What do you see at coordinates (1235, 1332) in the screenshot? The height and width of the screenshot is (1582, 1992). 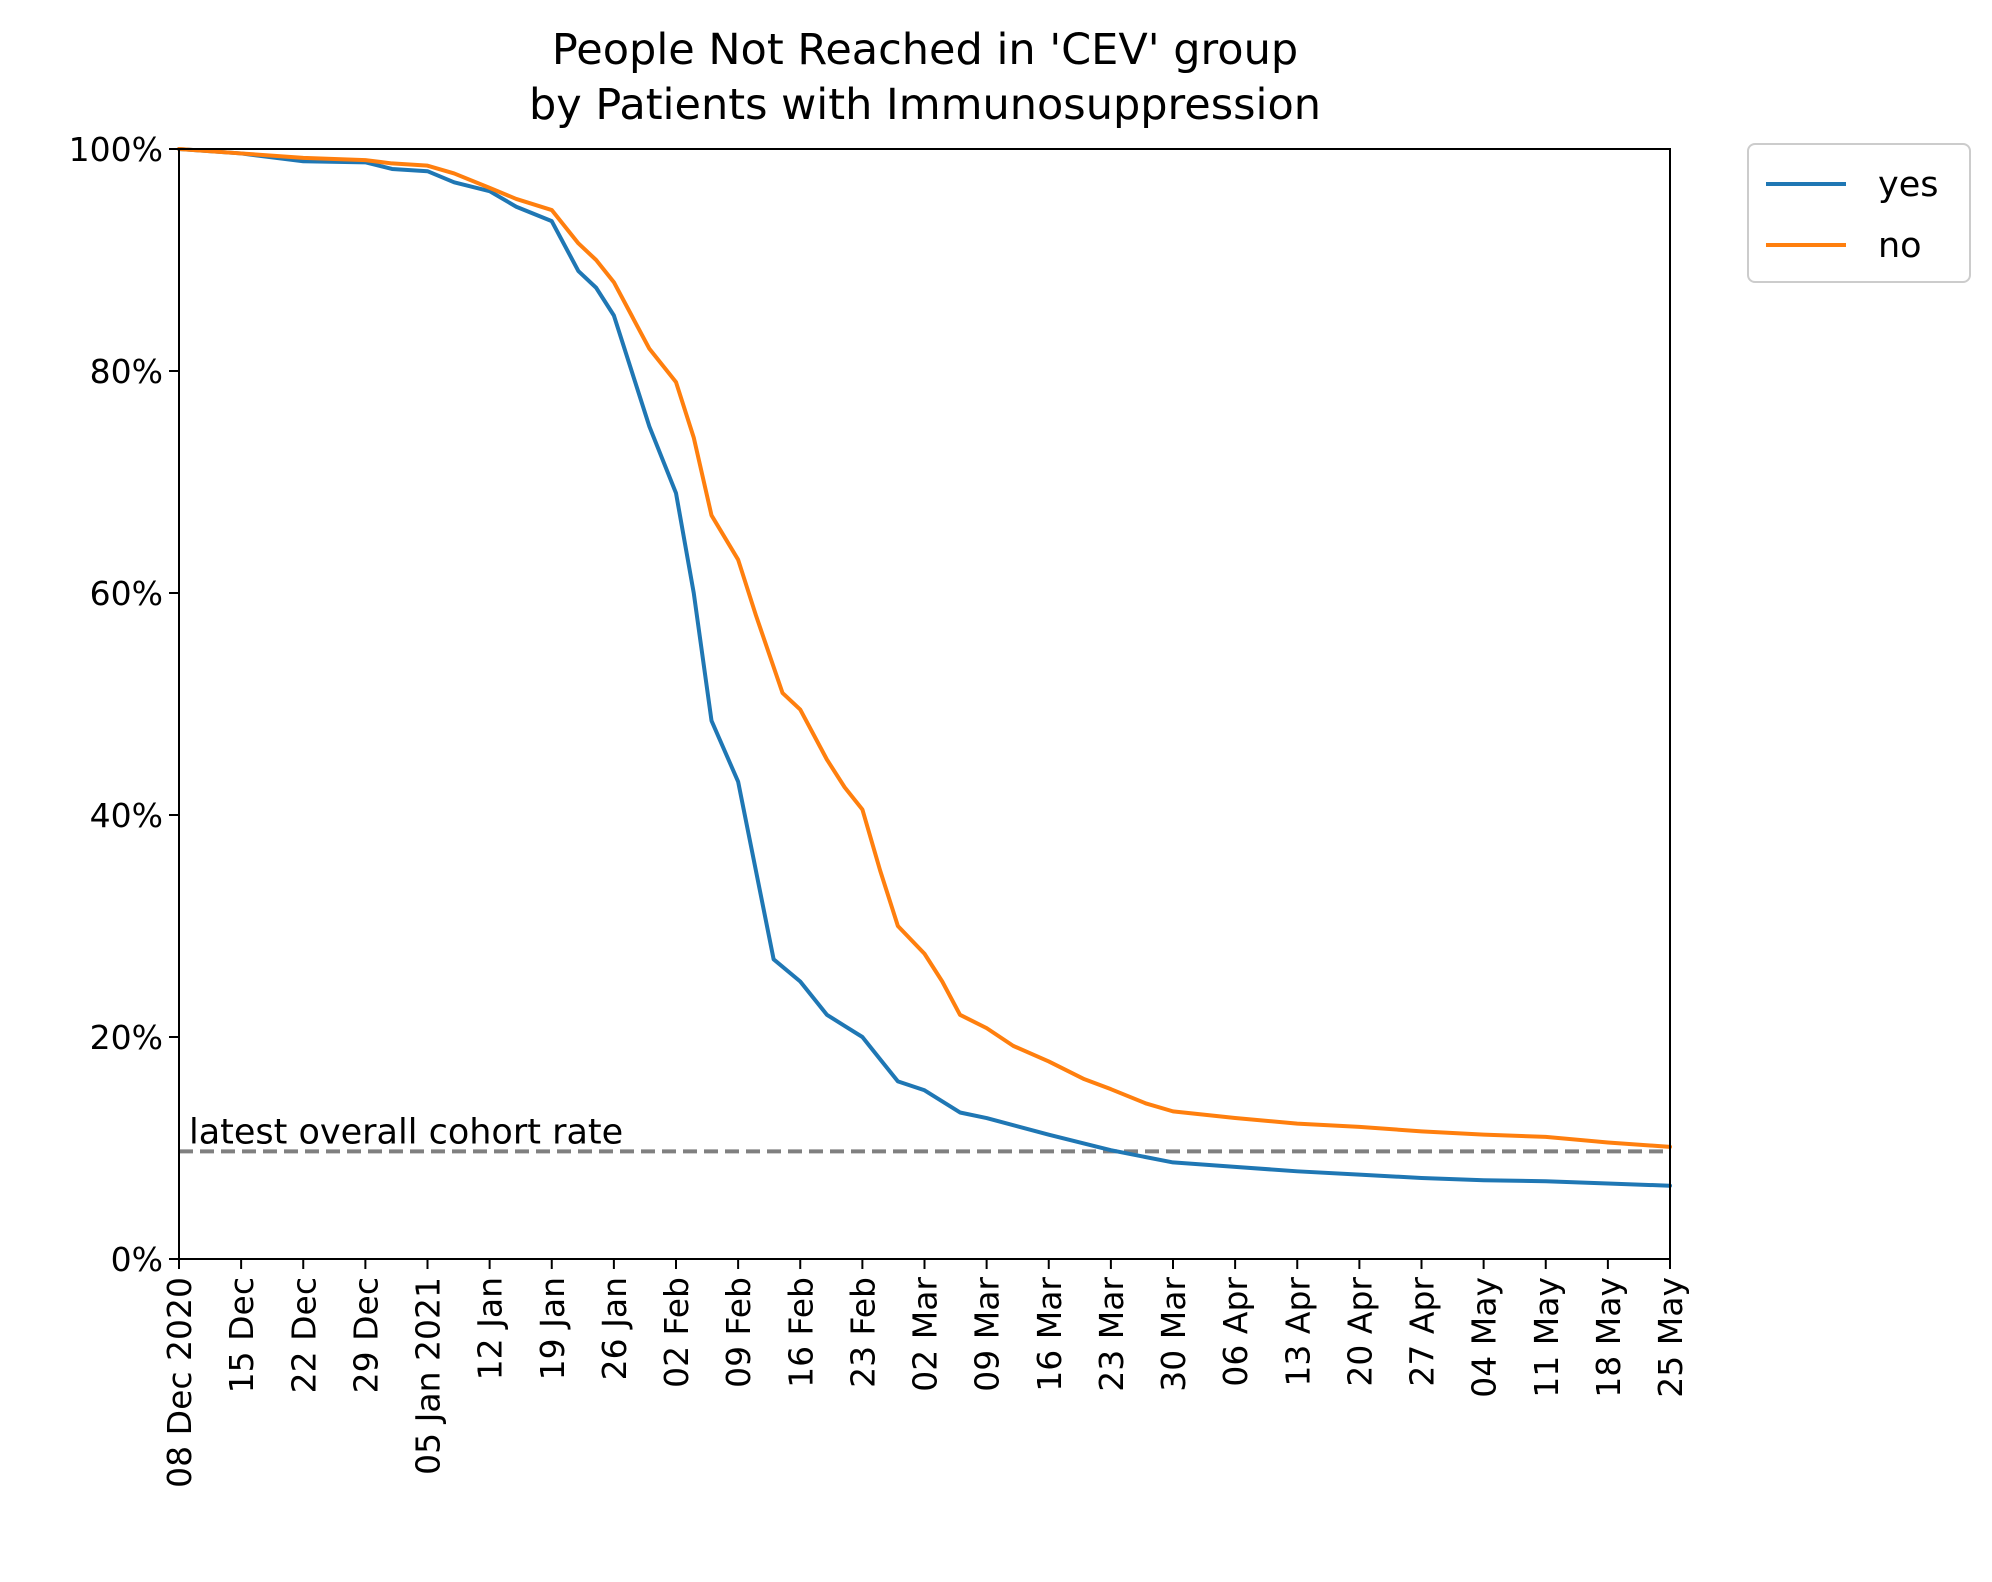 I see `x-tick-label: 06 Apr` at bounding box center [1235, 1332].